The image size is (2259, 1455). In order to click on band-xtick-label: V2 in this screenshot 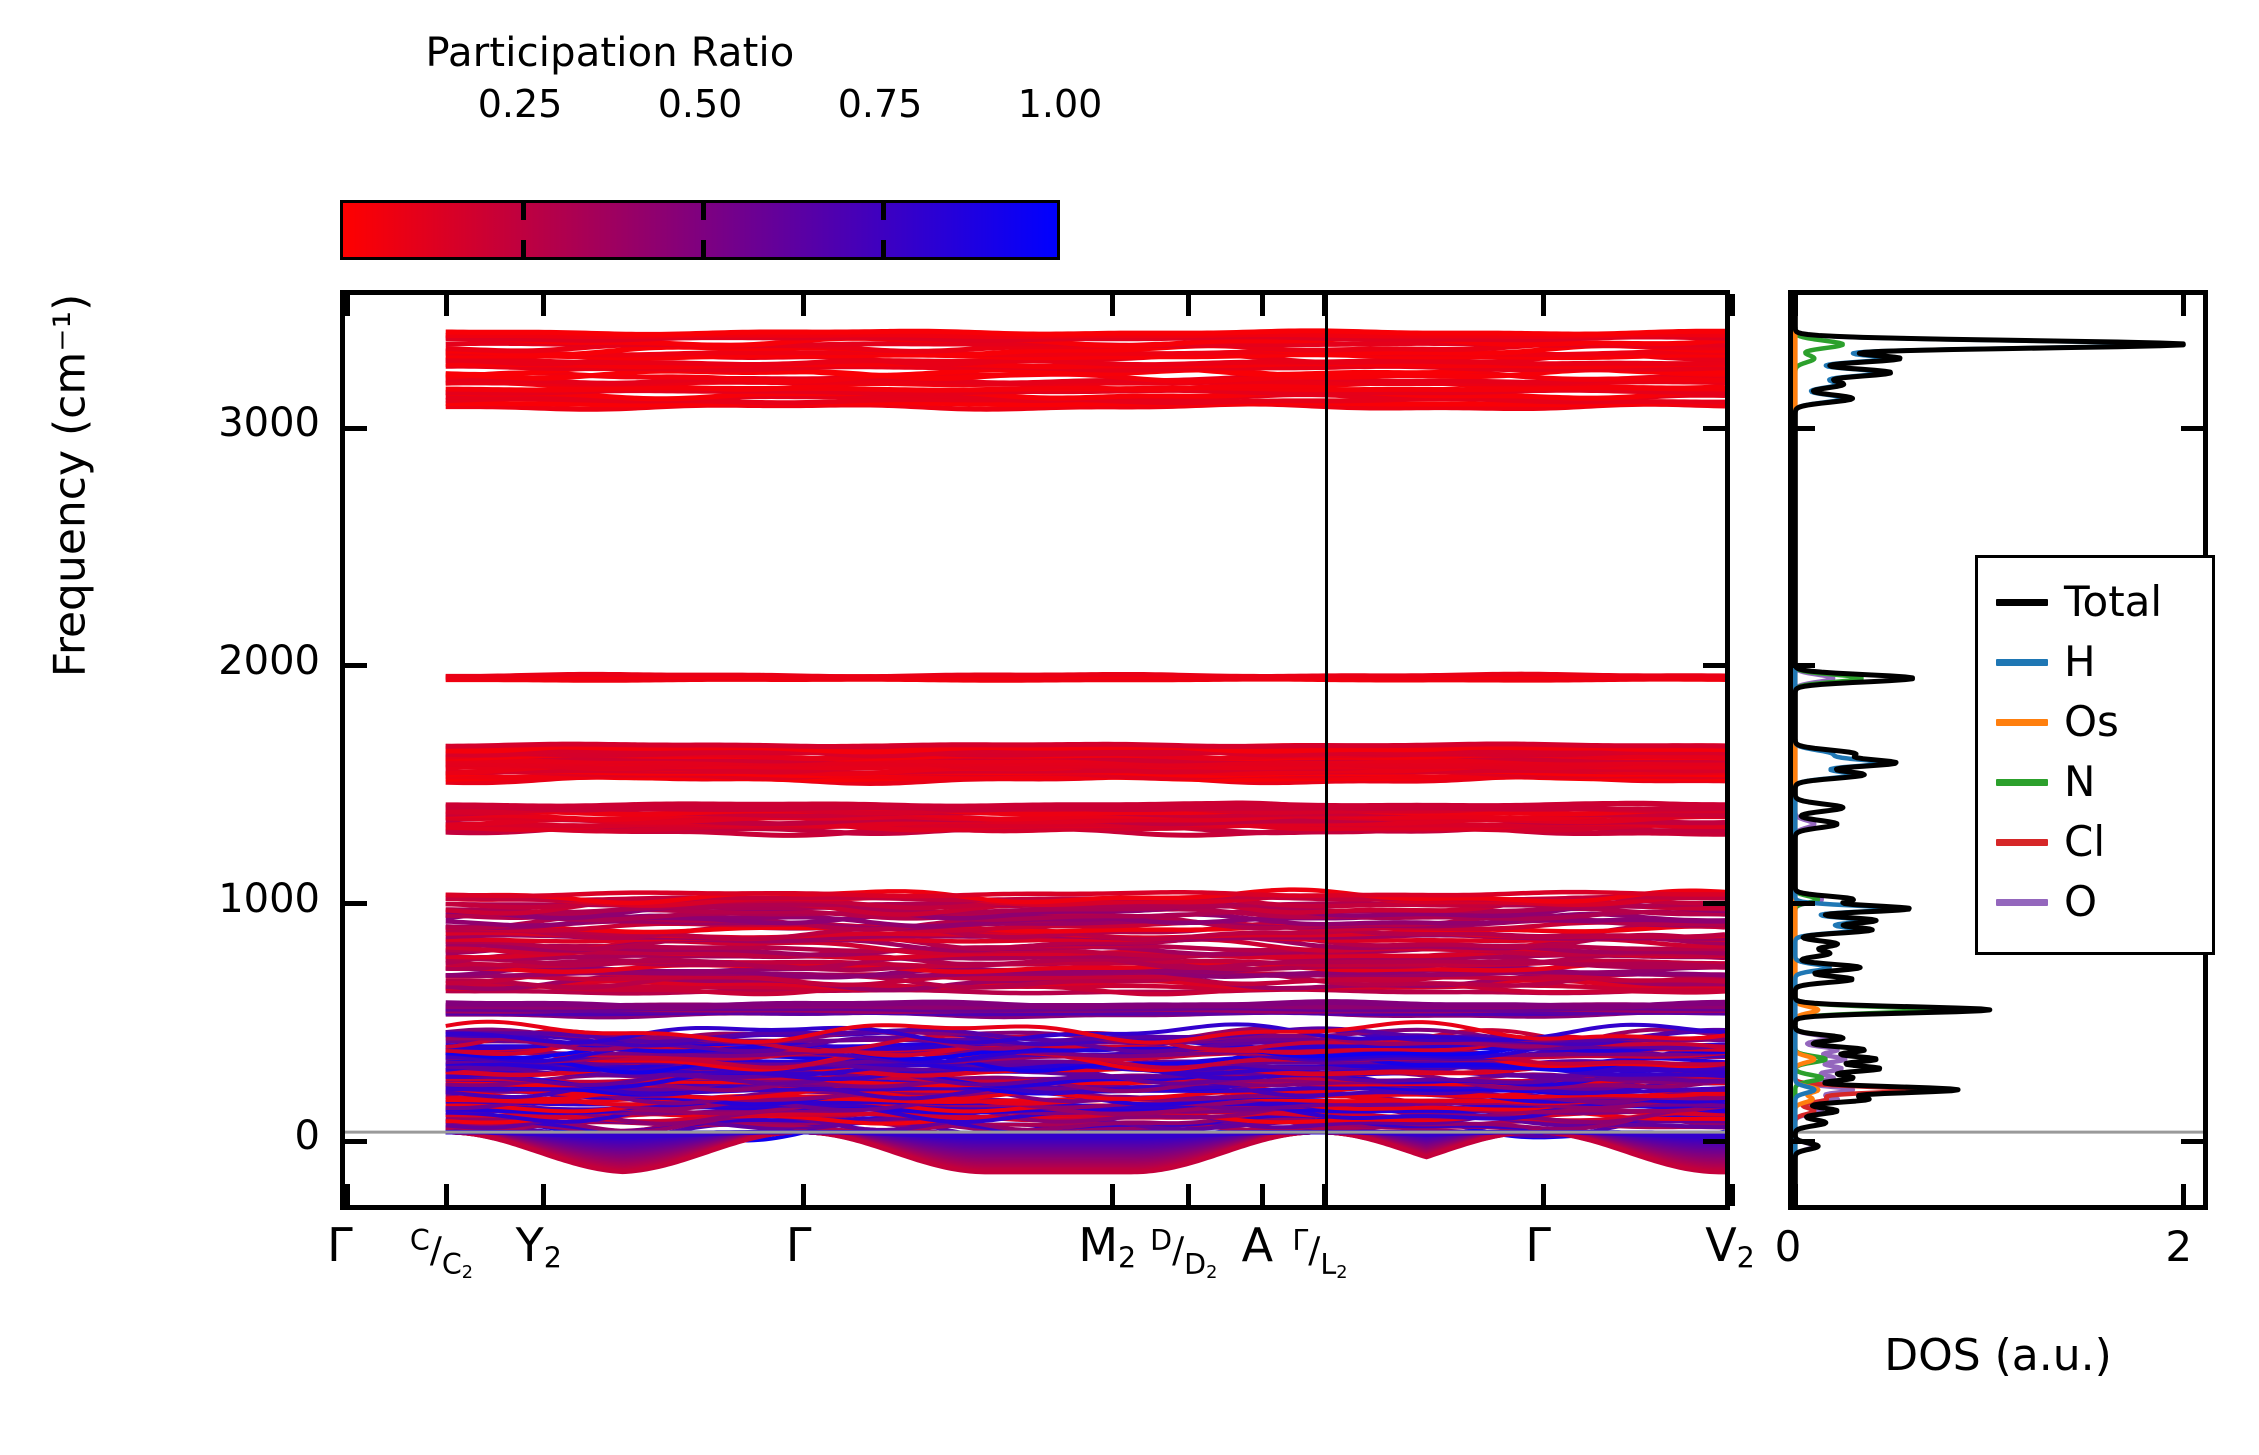, I will do `click(1730, 1246)`.